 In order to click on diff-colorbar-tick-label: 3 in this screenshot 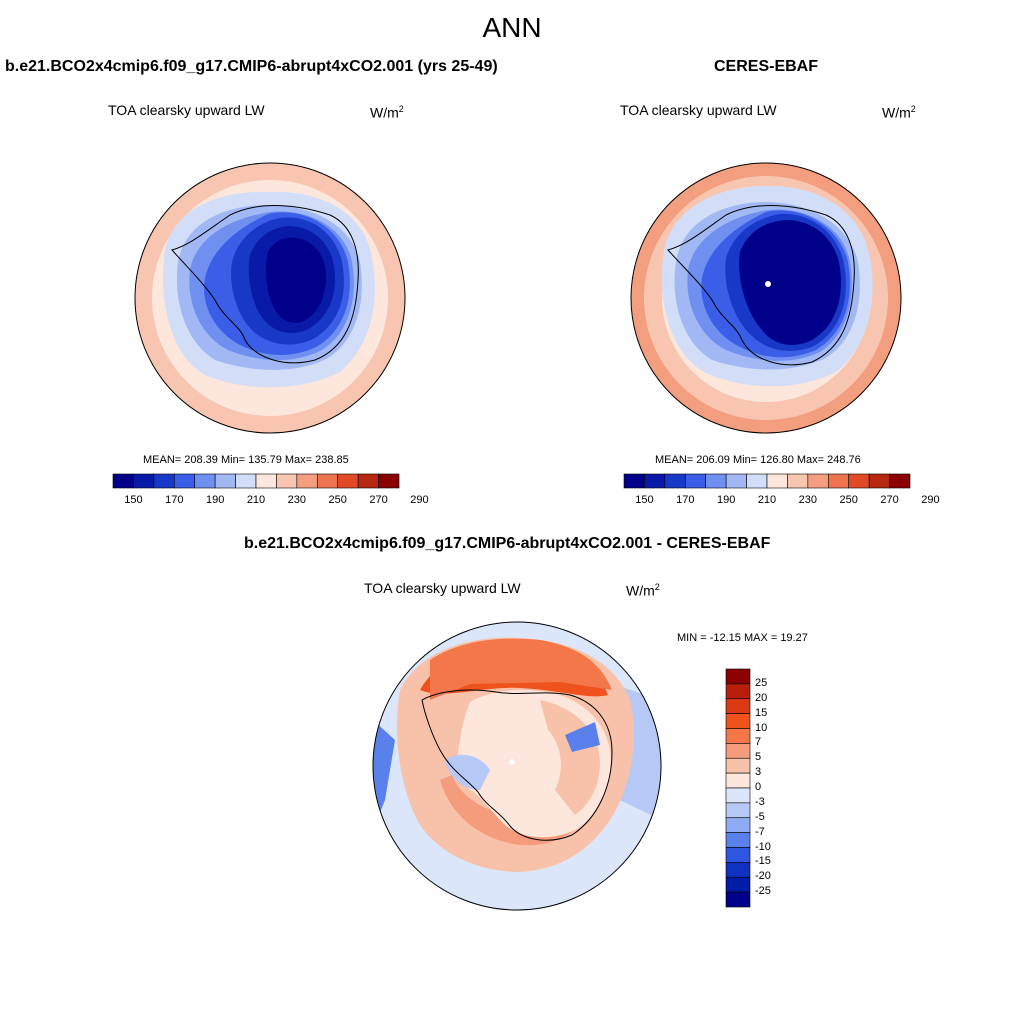, I will do `click(758, 772)`.